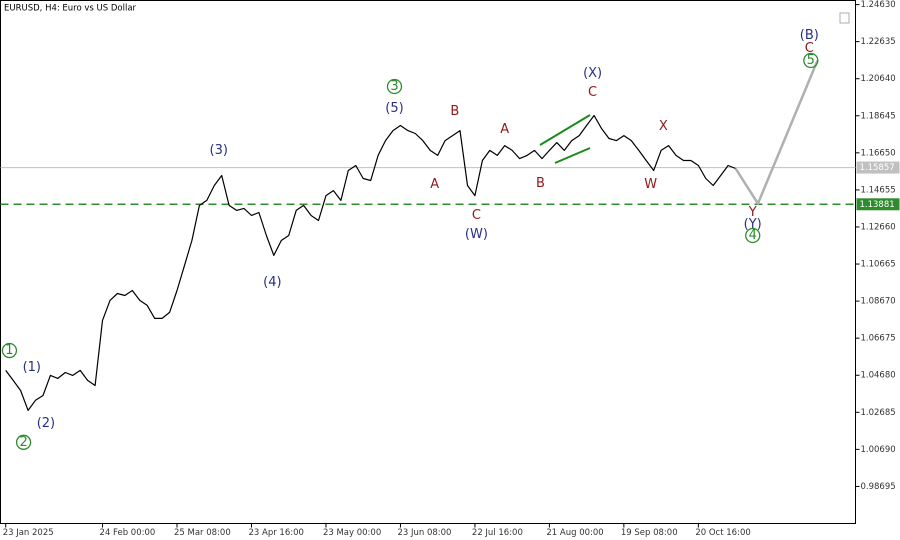 Image resolution: width=900 pixels, height=540 pixels. I want to click on wave-label: (W), so click(476, 234).